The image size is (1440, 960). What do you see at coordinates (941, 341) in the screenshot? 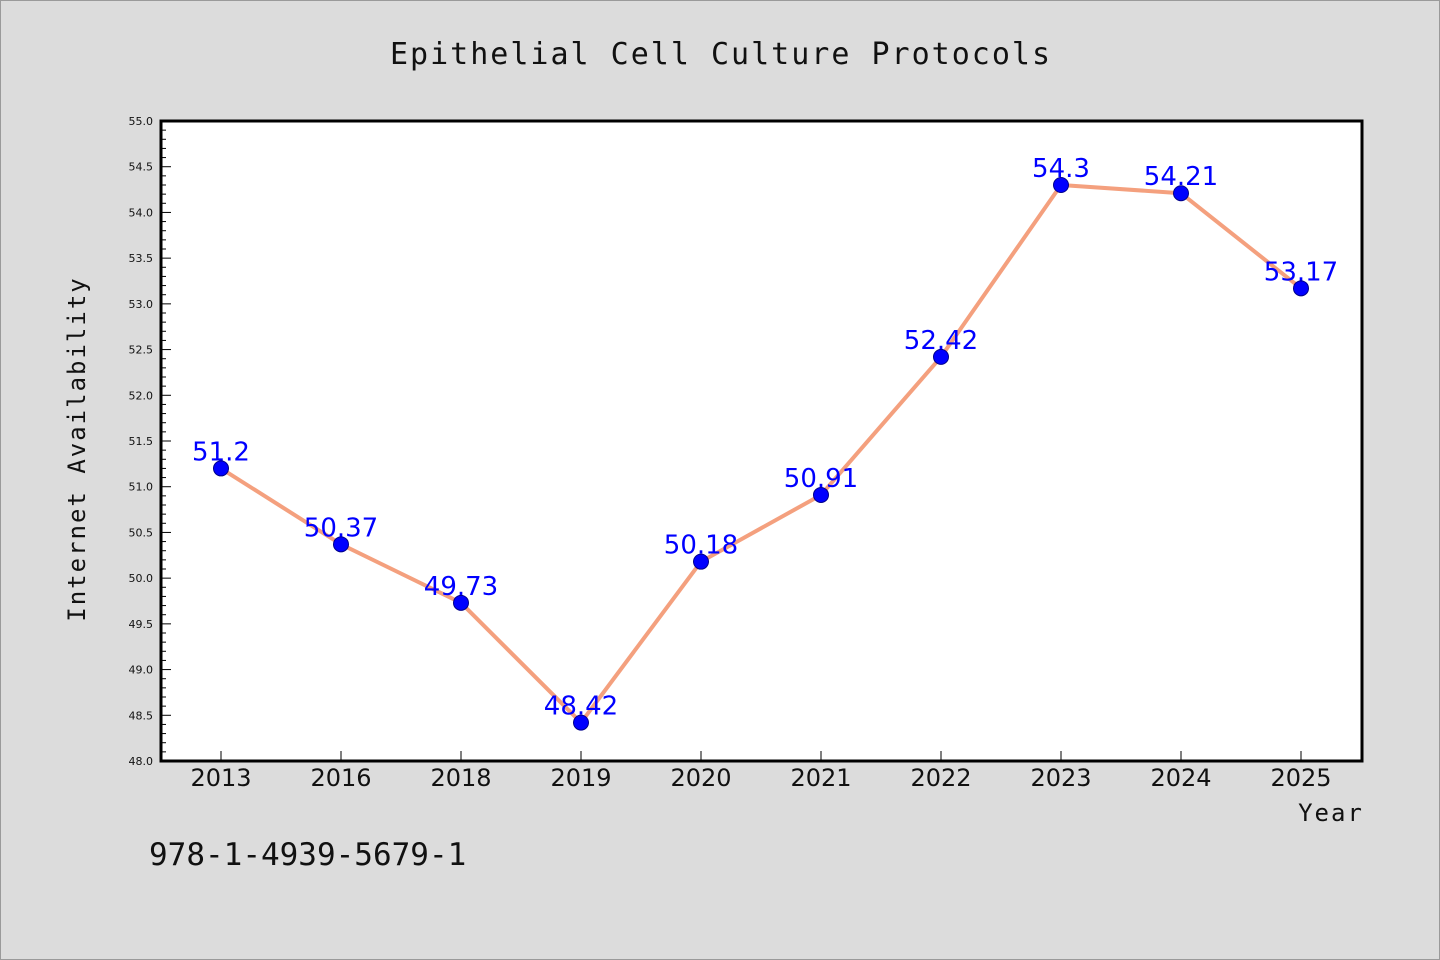
I see `data-label: 52.42` at bounding box center [941, 341].